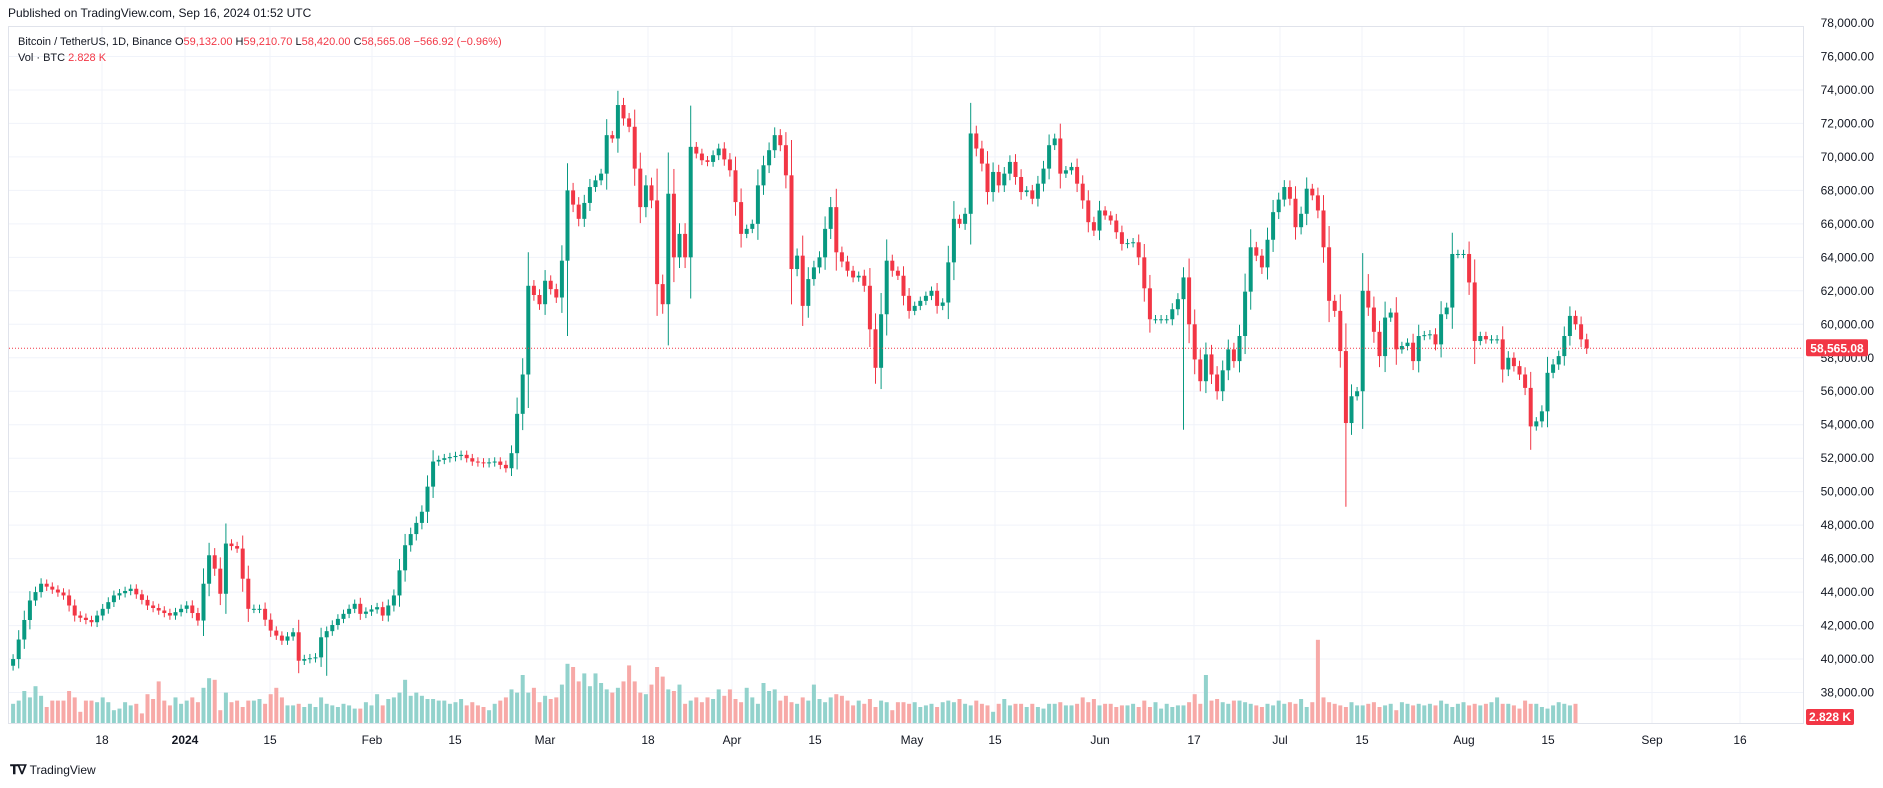 The image size is (1883, 788). What do you see at coordinates (95, 42) in the screenshot?
I see `symbol-label: Bitcoin / TetherUS, 1D, Binance` at bounding box center [95, 42].